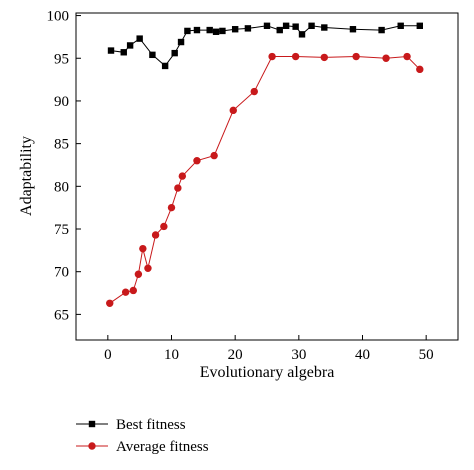 This screenshot has height=470, width=474. What do you see at coordinates (61, 315) in the screenshot?
I see `y-tick-label: 65` at bounding box center [61, 315].